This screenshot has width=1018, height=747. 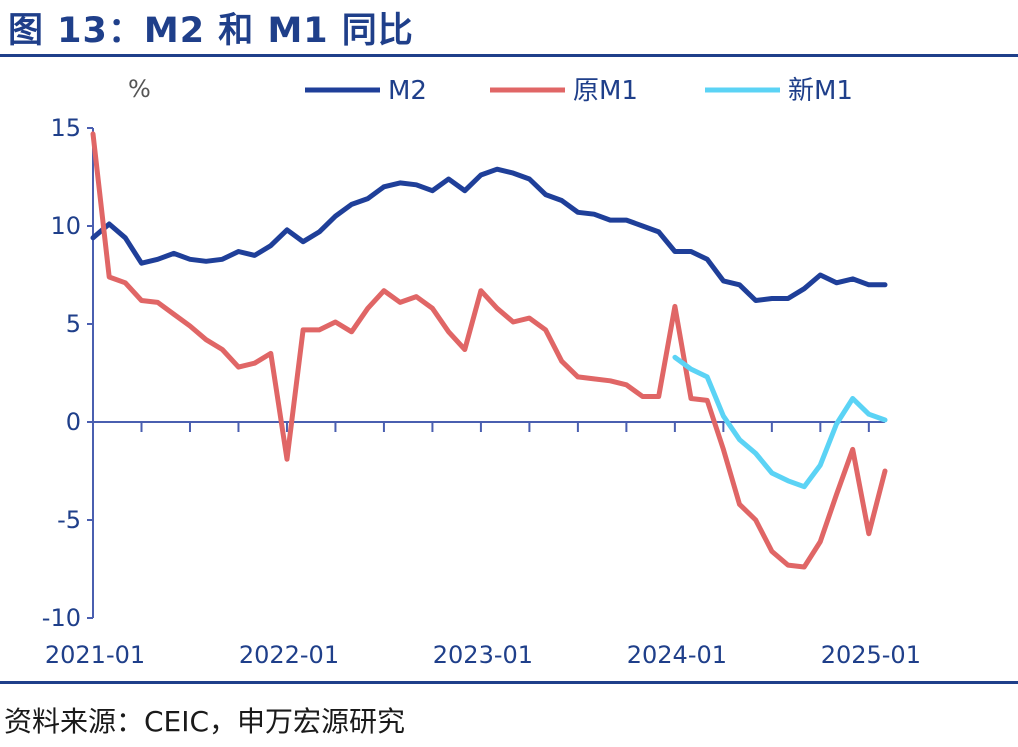 I want to click on y-tick-label: 5, so click(x=73, y=324).